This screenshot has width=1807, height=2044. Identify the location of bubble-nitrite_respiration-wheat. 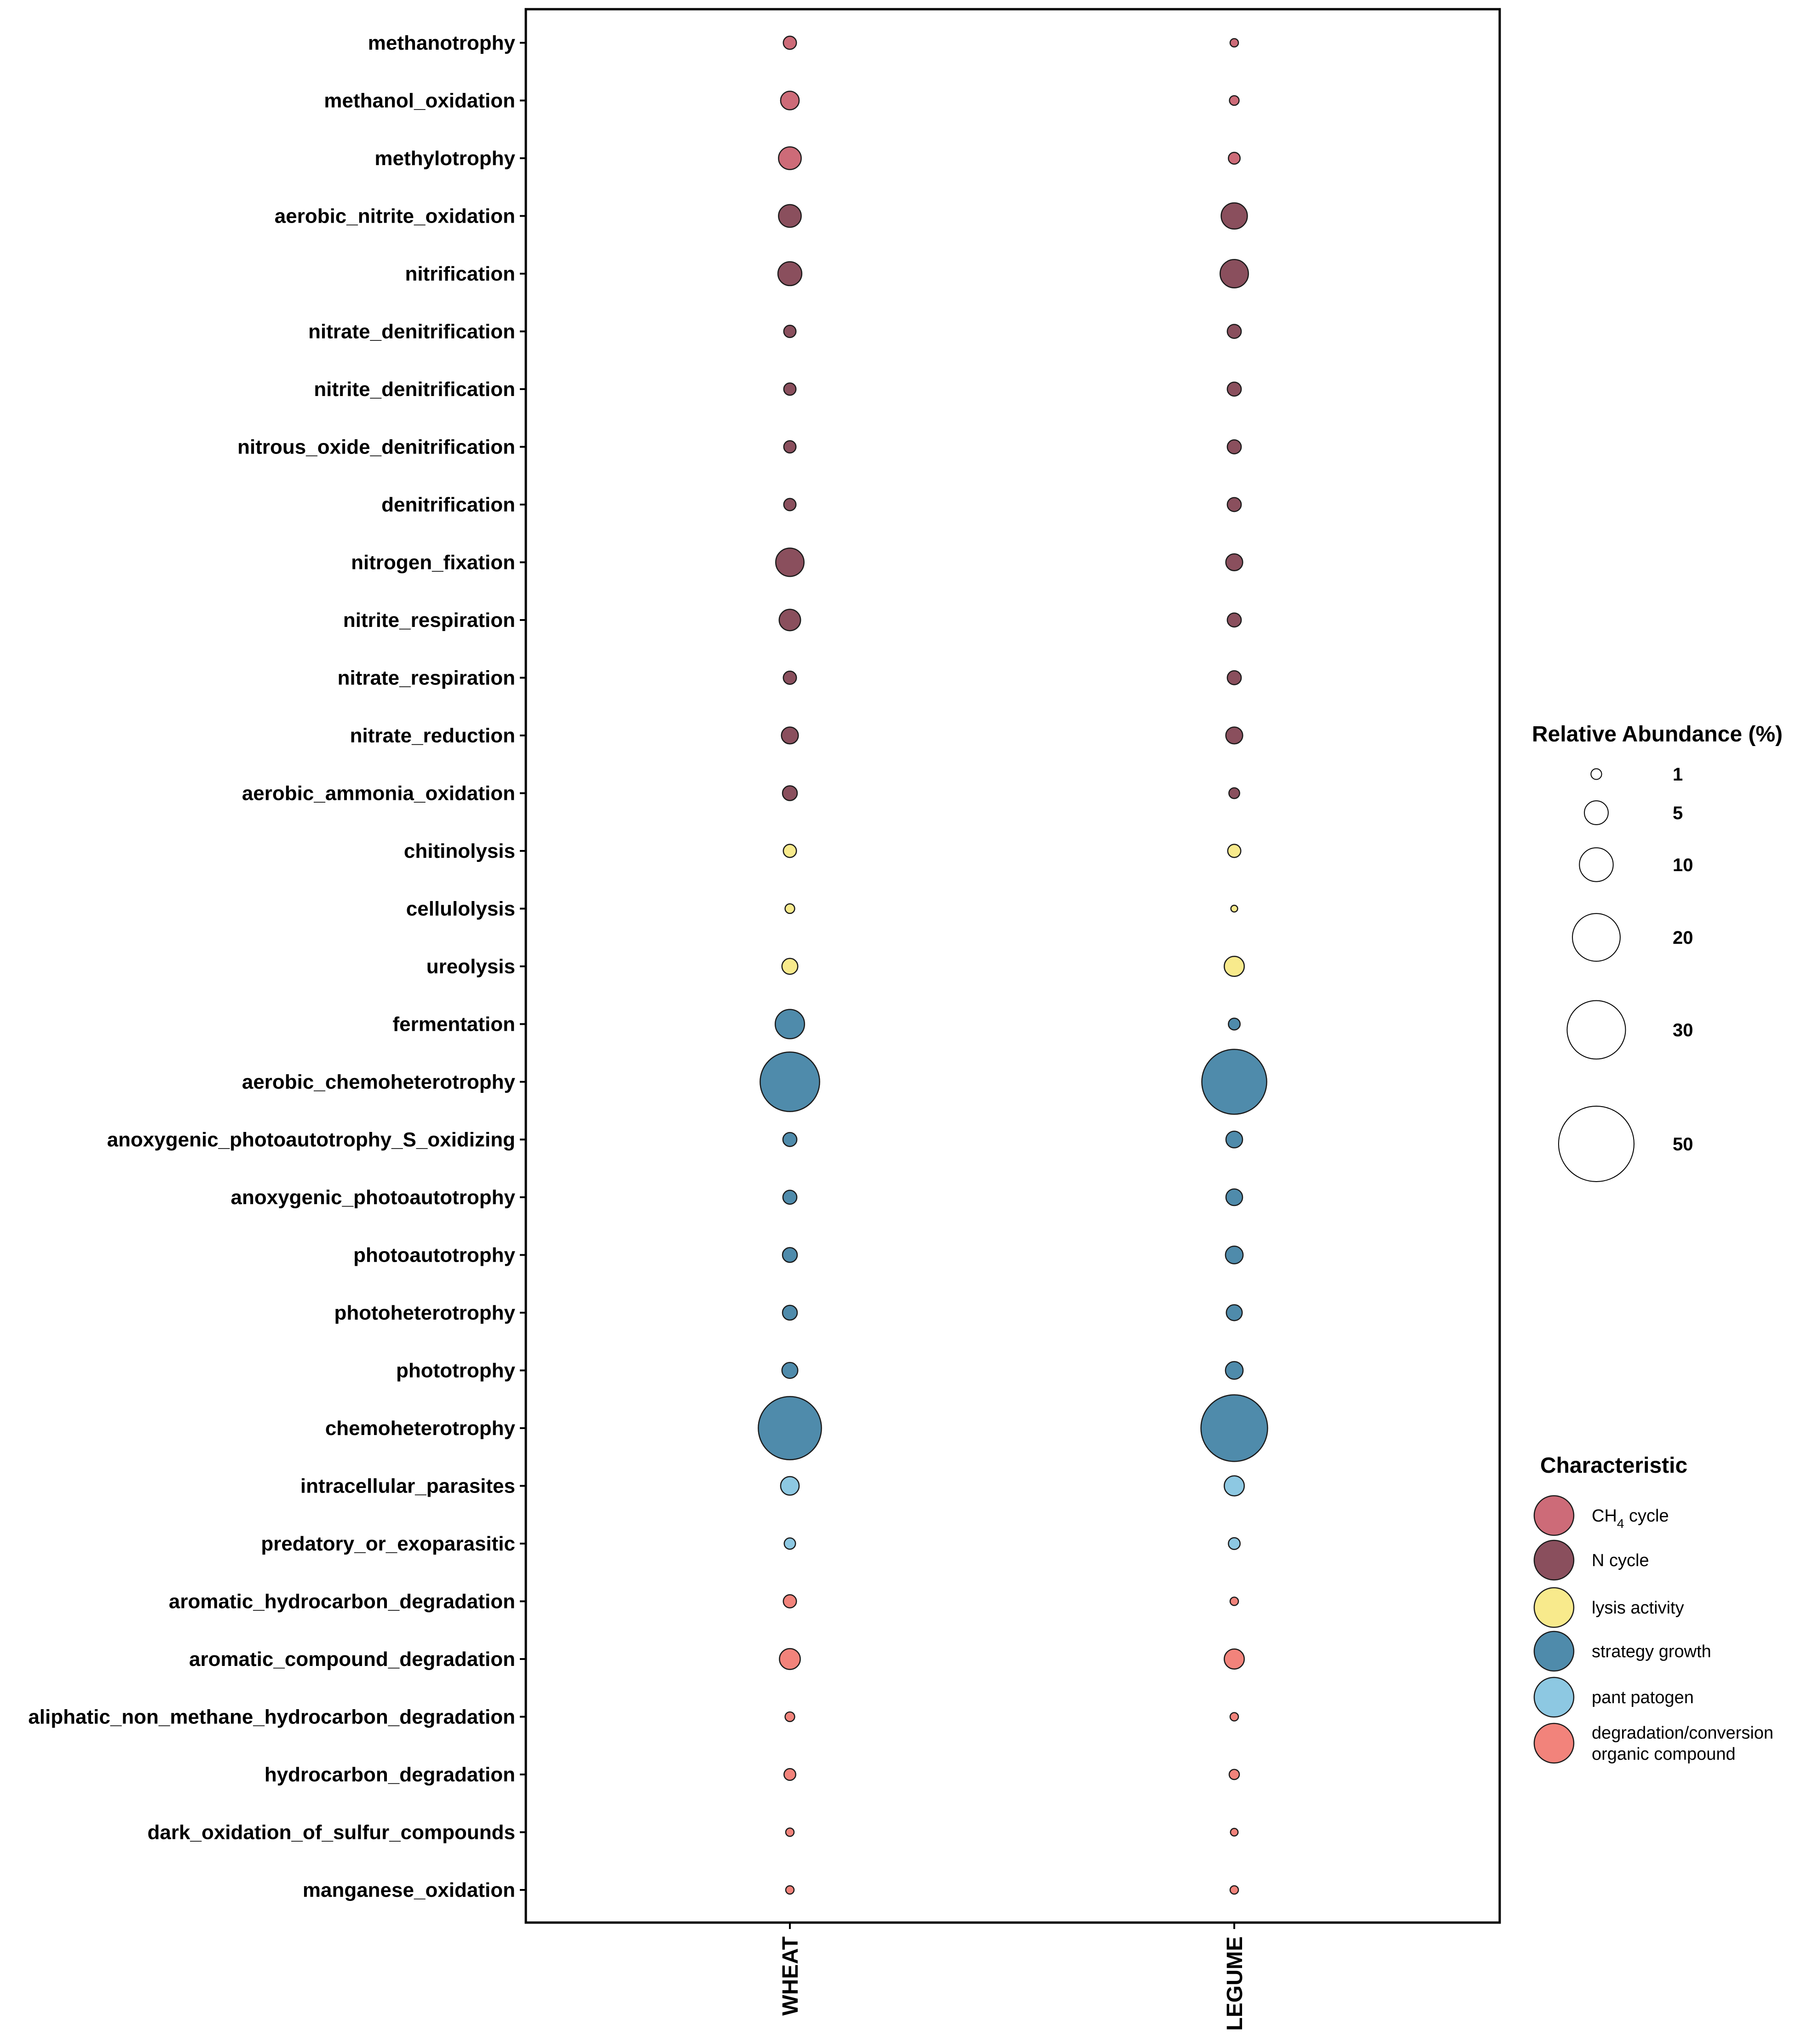
(789, 620).